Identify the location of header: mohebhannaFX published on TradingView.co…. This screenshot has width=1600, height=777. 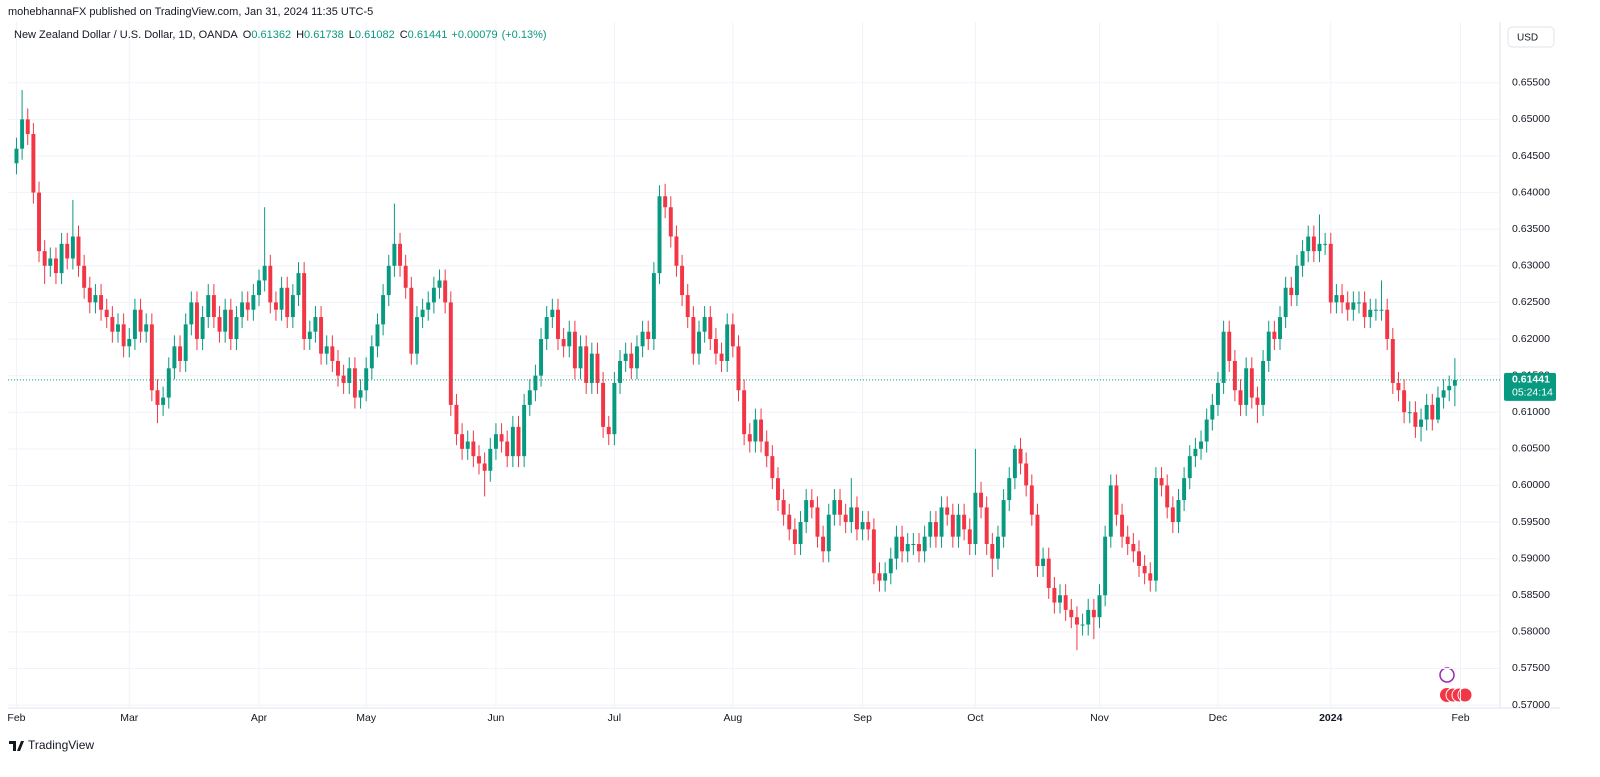
(190, 12).